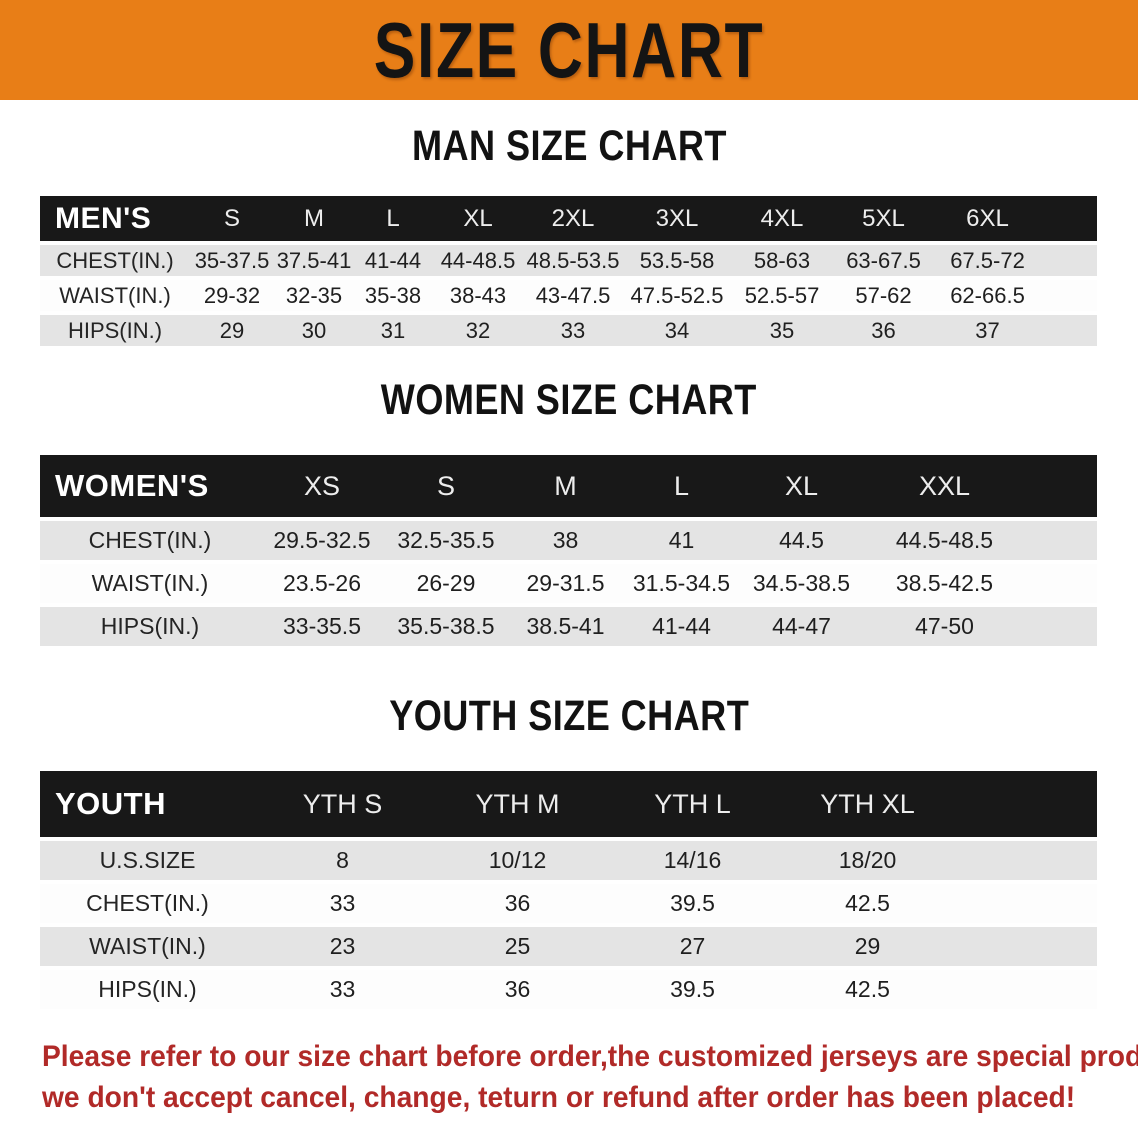  What do you see at coordinates (314, 328) in the screenshot?
I see `size-value-cell: 30` at bounding box center [314, 328].